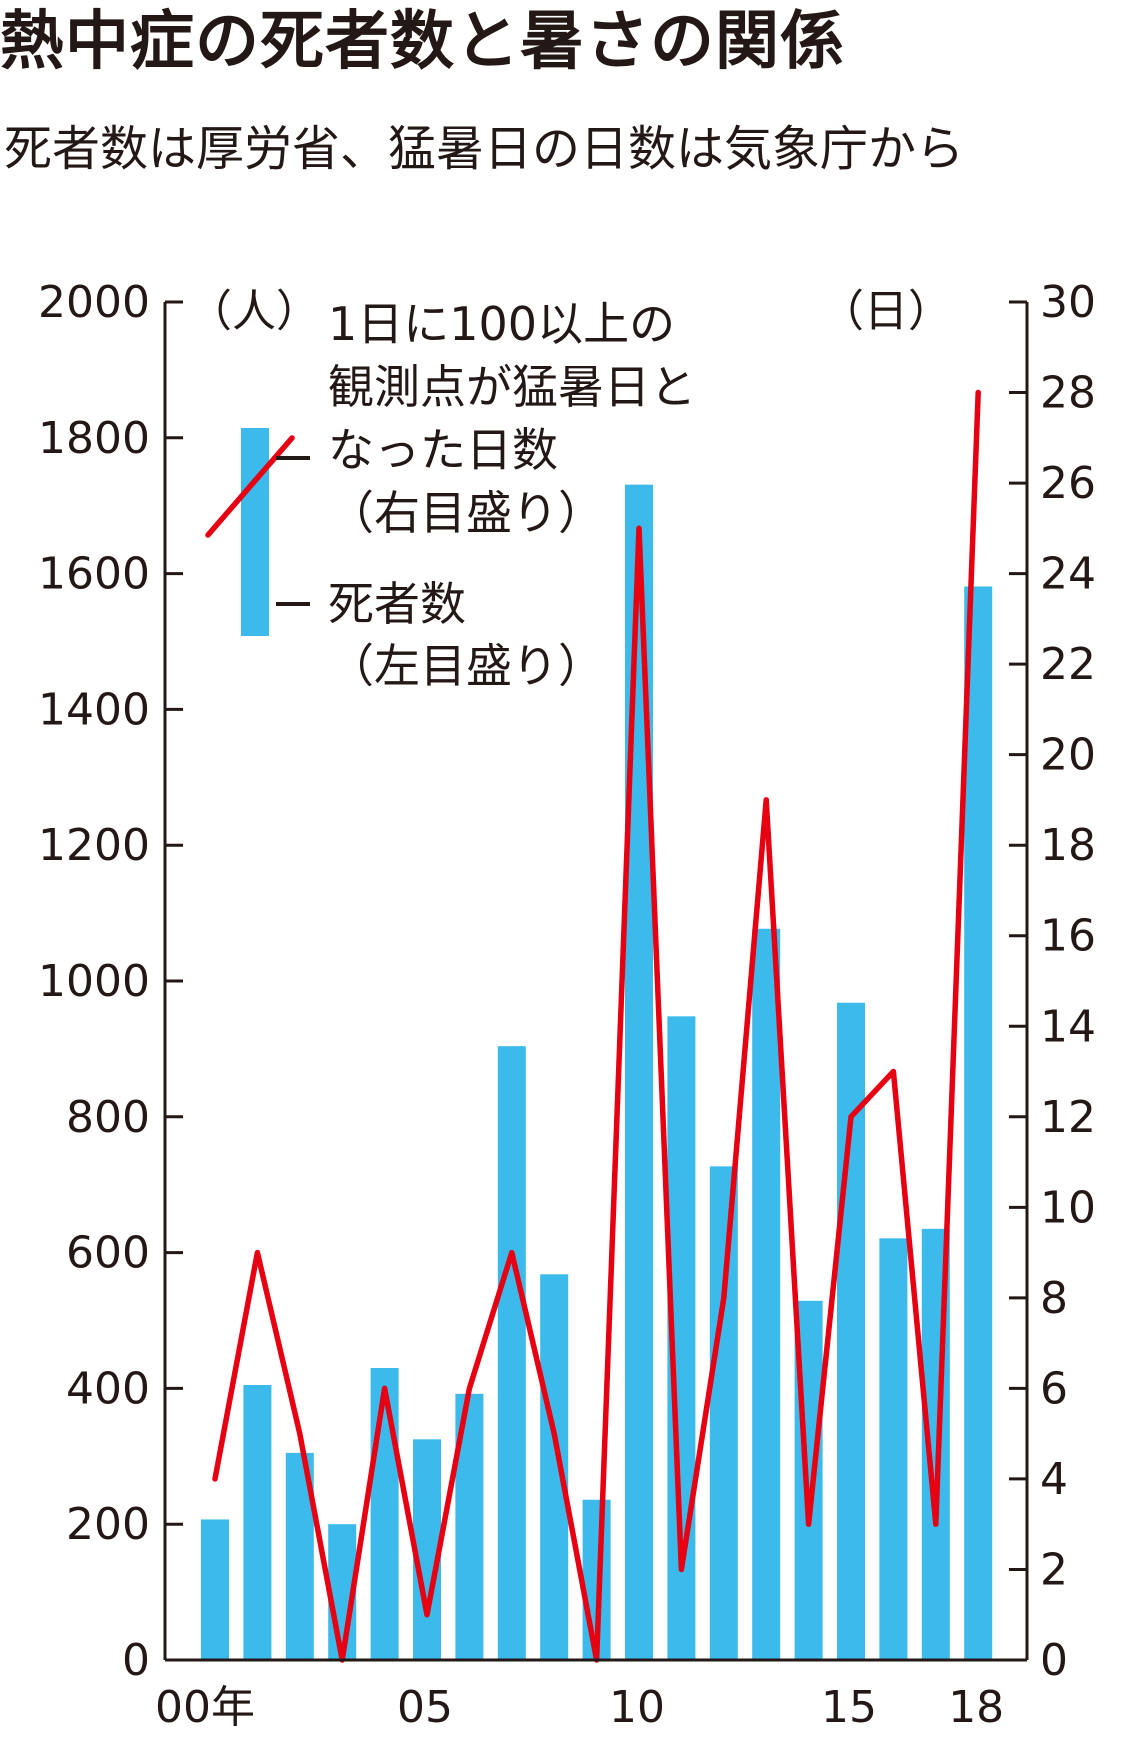 This screenshot has height=1743, width=1140. I want to click on right-tick-label: 4, so click(1054, 1479).